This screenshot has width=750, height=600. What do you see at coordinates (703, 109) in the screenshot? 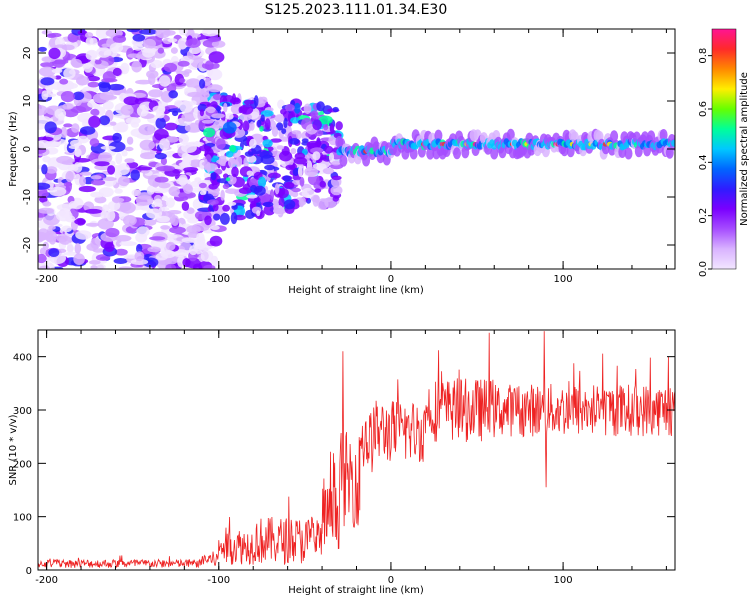
I see `colorbar-tick-label: 0.6` at bounding box center [703, 109].